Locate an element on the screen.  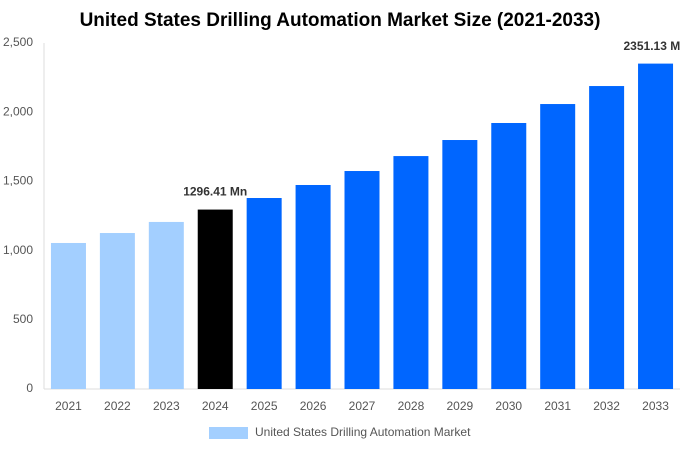
y-tick-label: 0 is located at coordinates (29, 388).